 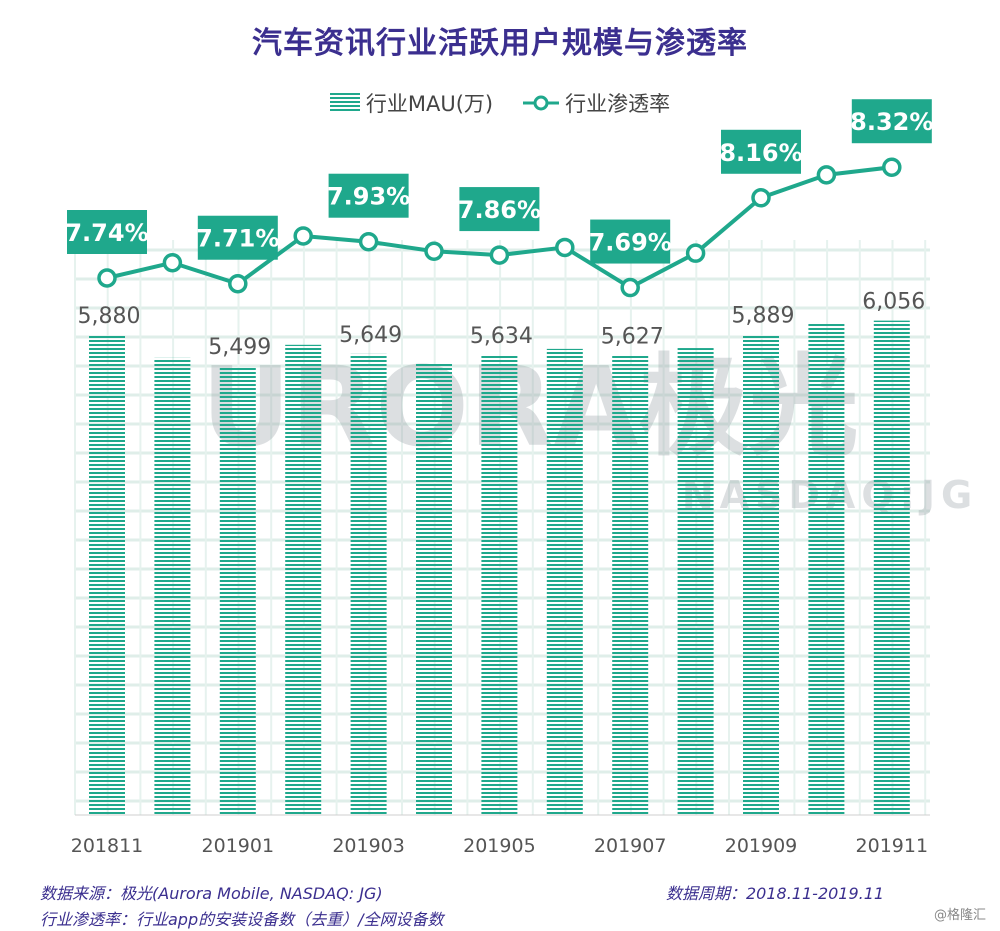 What do you see at coordinates (775, 893) in the screenshot?
I see `footer-period: 数据周期：2018.11-2019.11` at bounding box center [775, 893].